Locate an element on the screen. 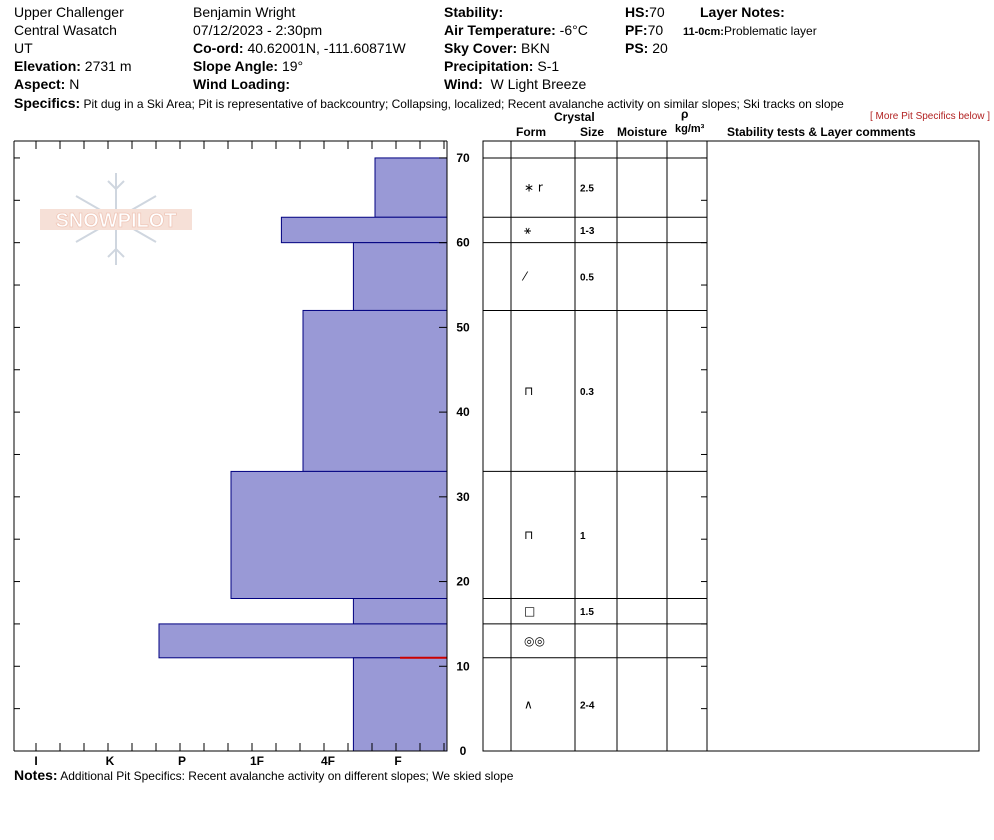 This screenshot has width=994, height=840. y-tick-label: 40 is located at coordinates (463, 412).